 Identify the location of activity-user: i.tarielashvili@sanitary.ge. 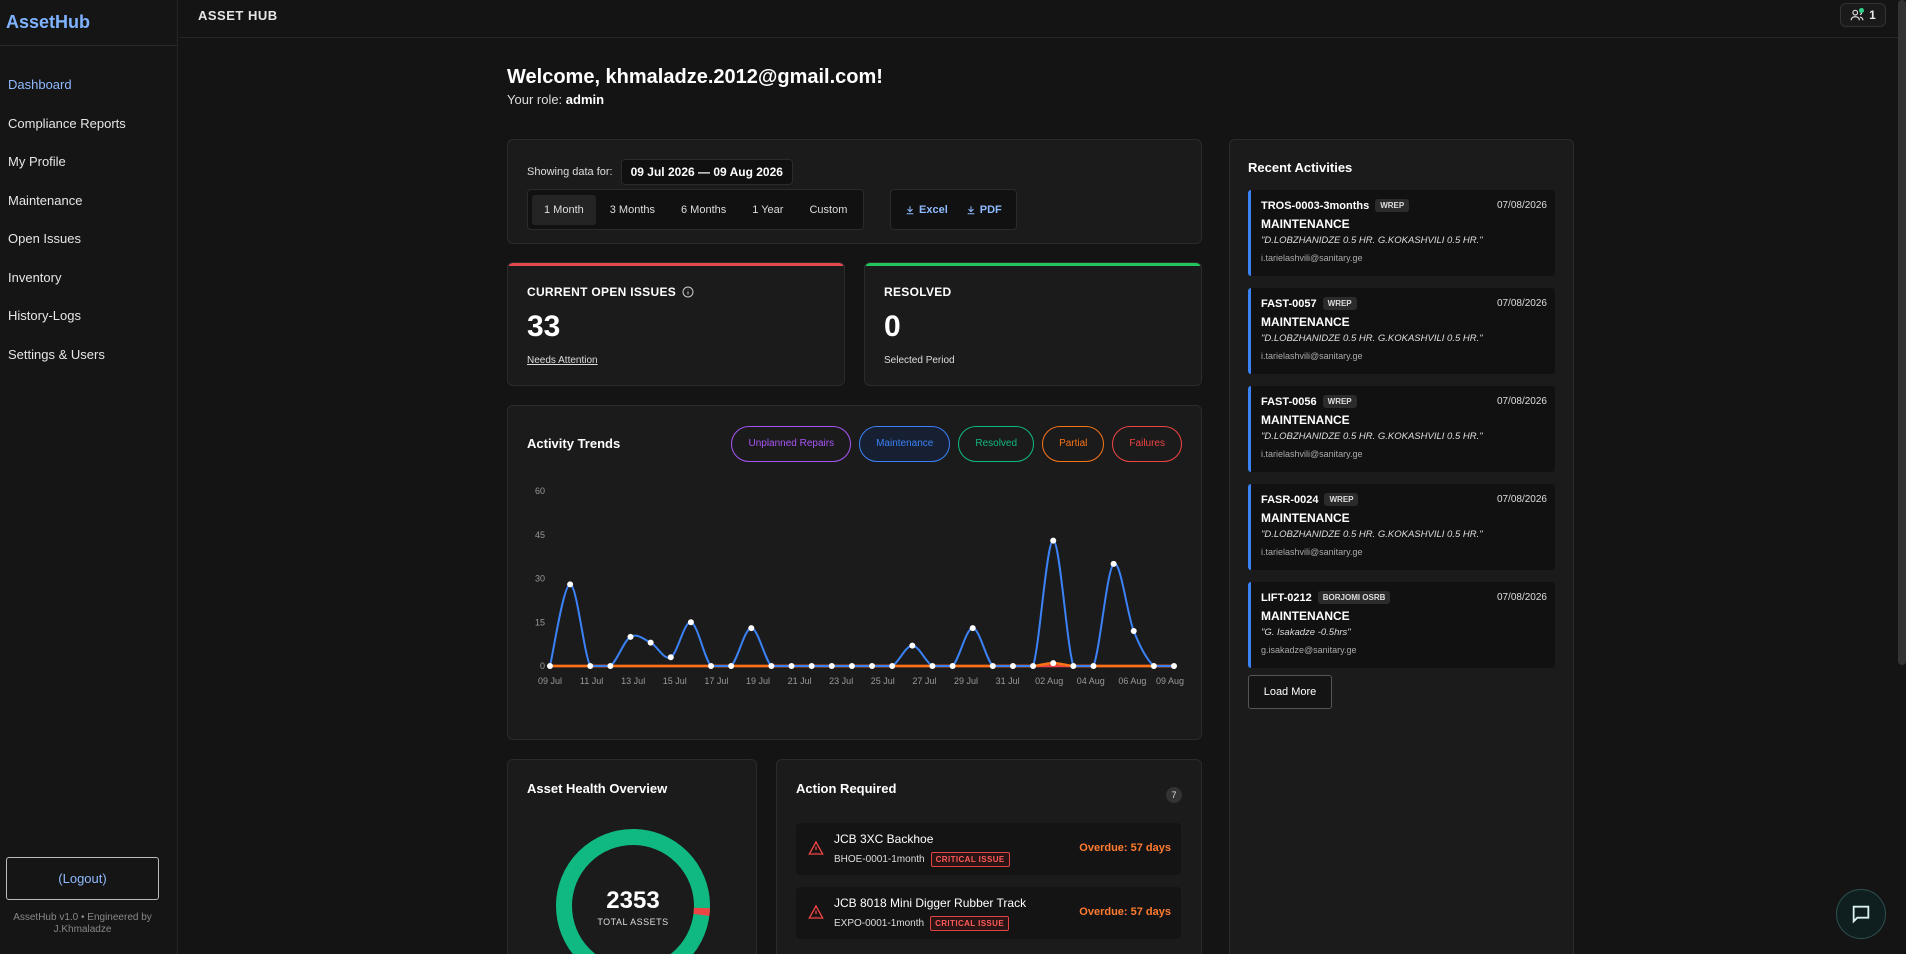
(1312, 552).